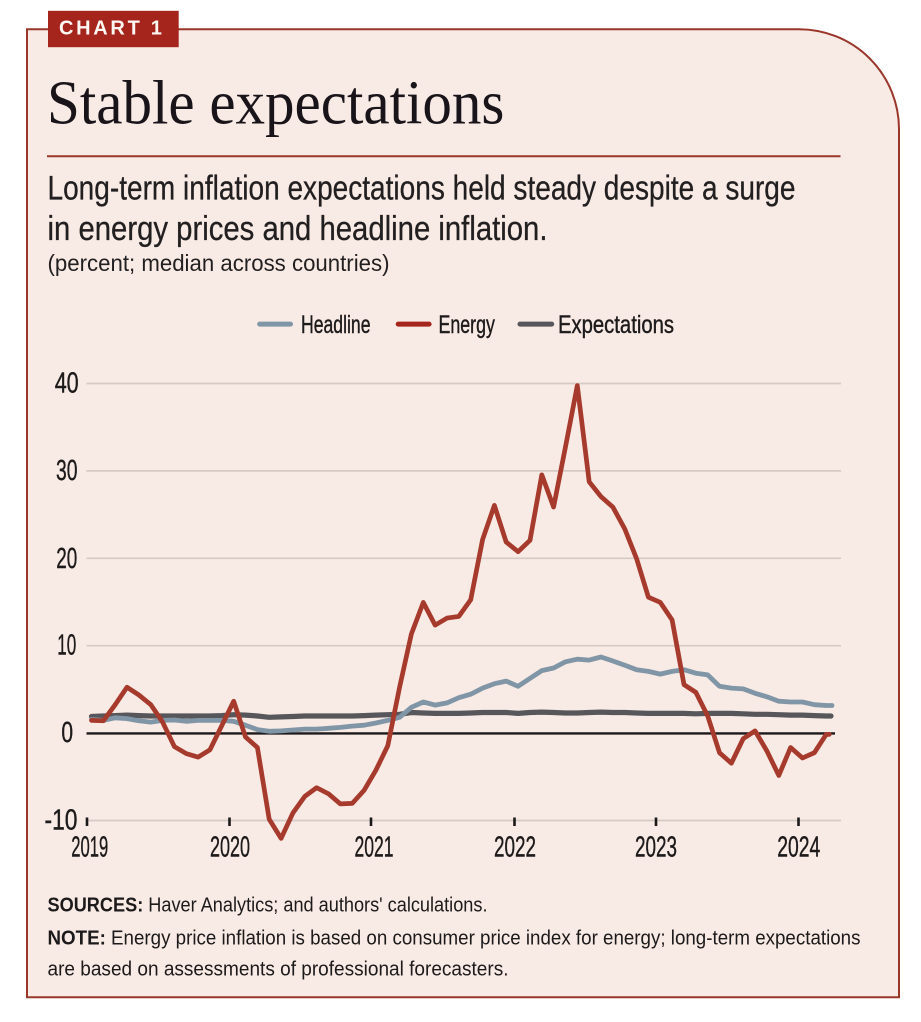 The height and width of the screenshot is (1022, 921). Describe the element at coordinates (374, 848) in the screenshot. I see `svg-text: 2021` at that location.